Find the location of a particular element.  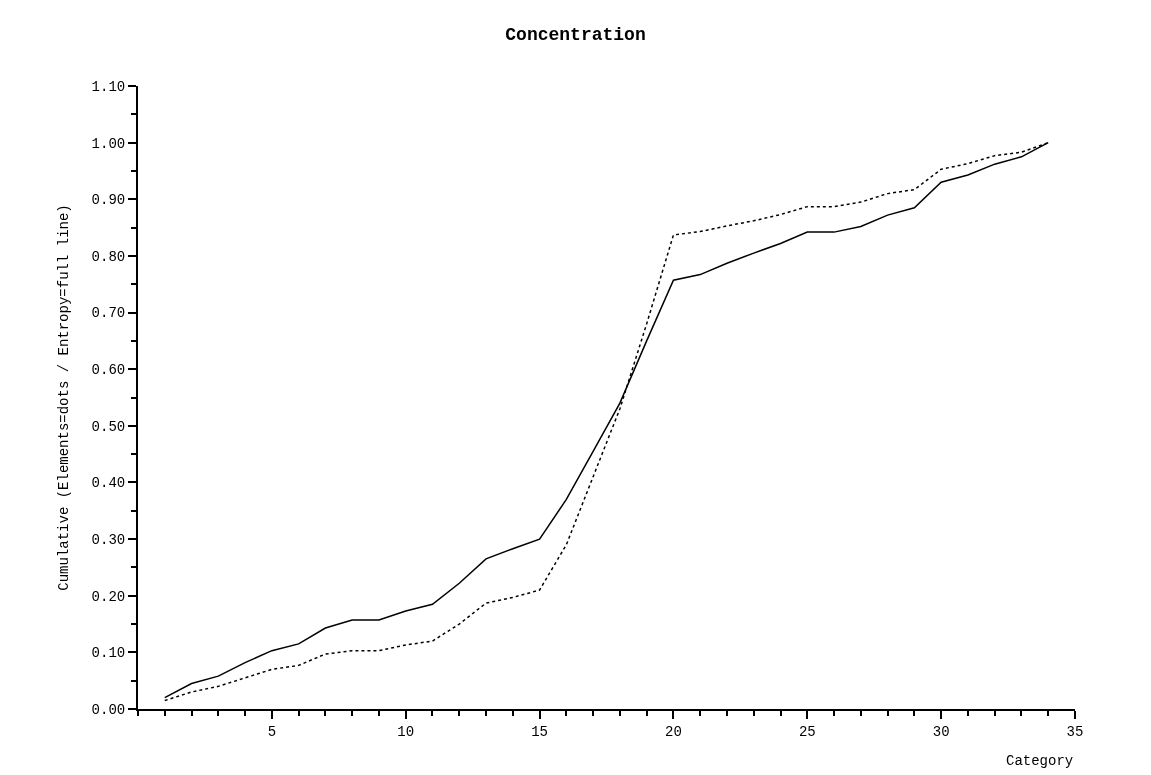

y-tick-label: 0.90 is located at coordinates (108, 200).